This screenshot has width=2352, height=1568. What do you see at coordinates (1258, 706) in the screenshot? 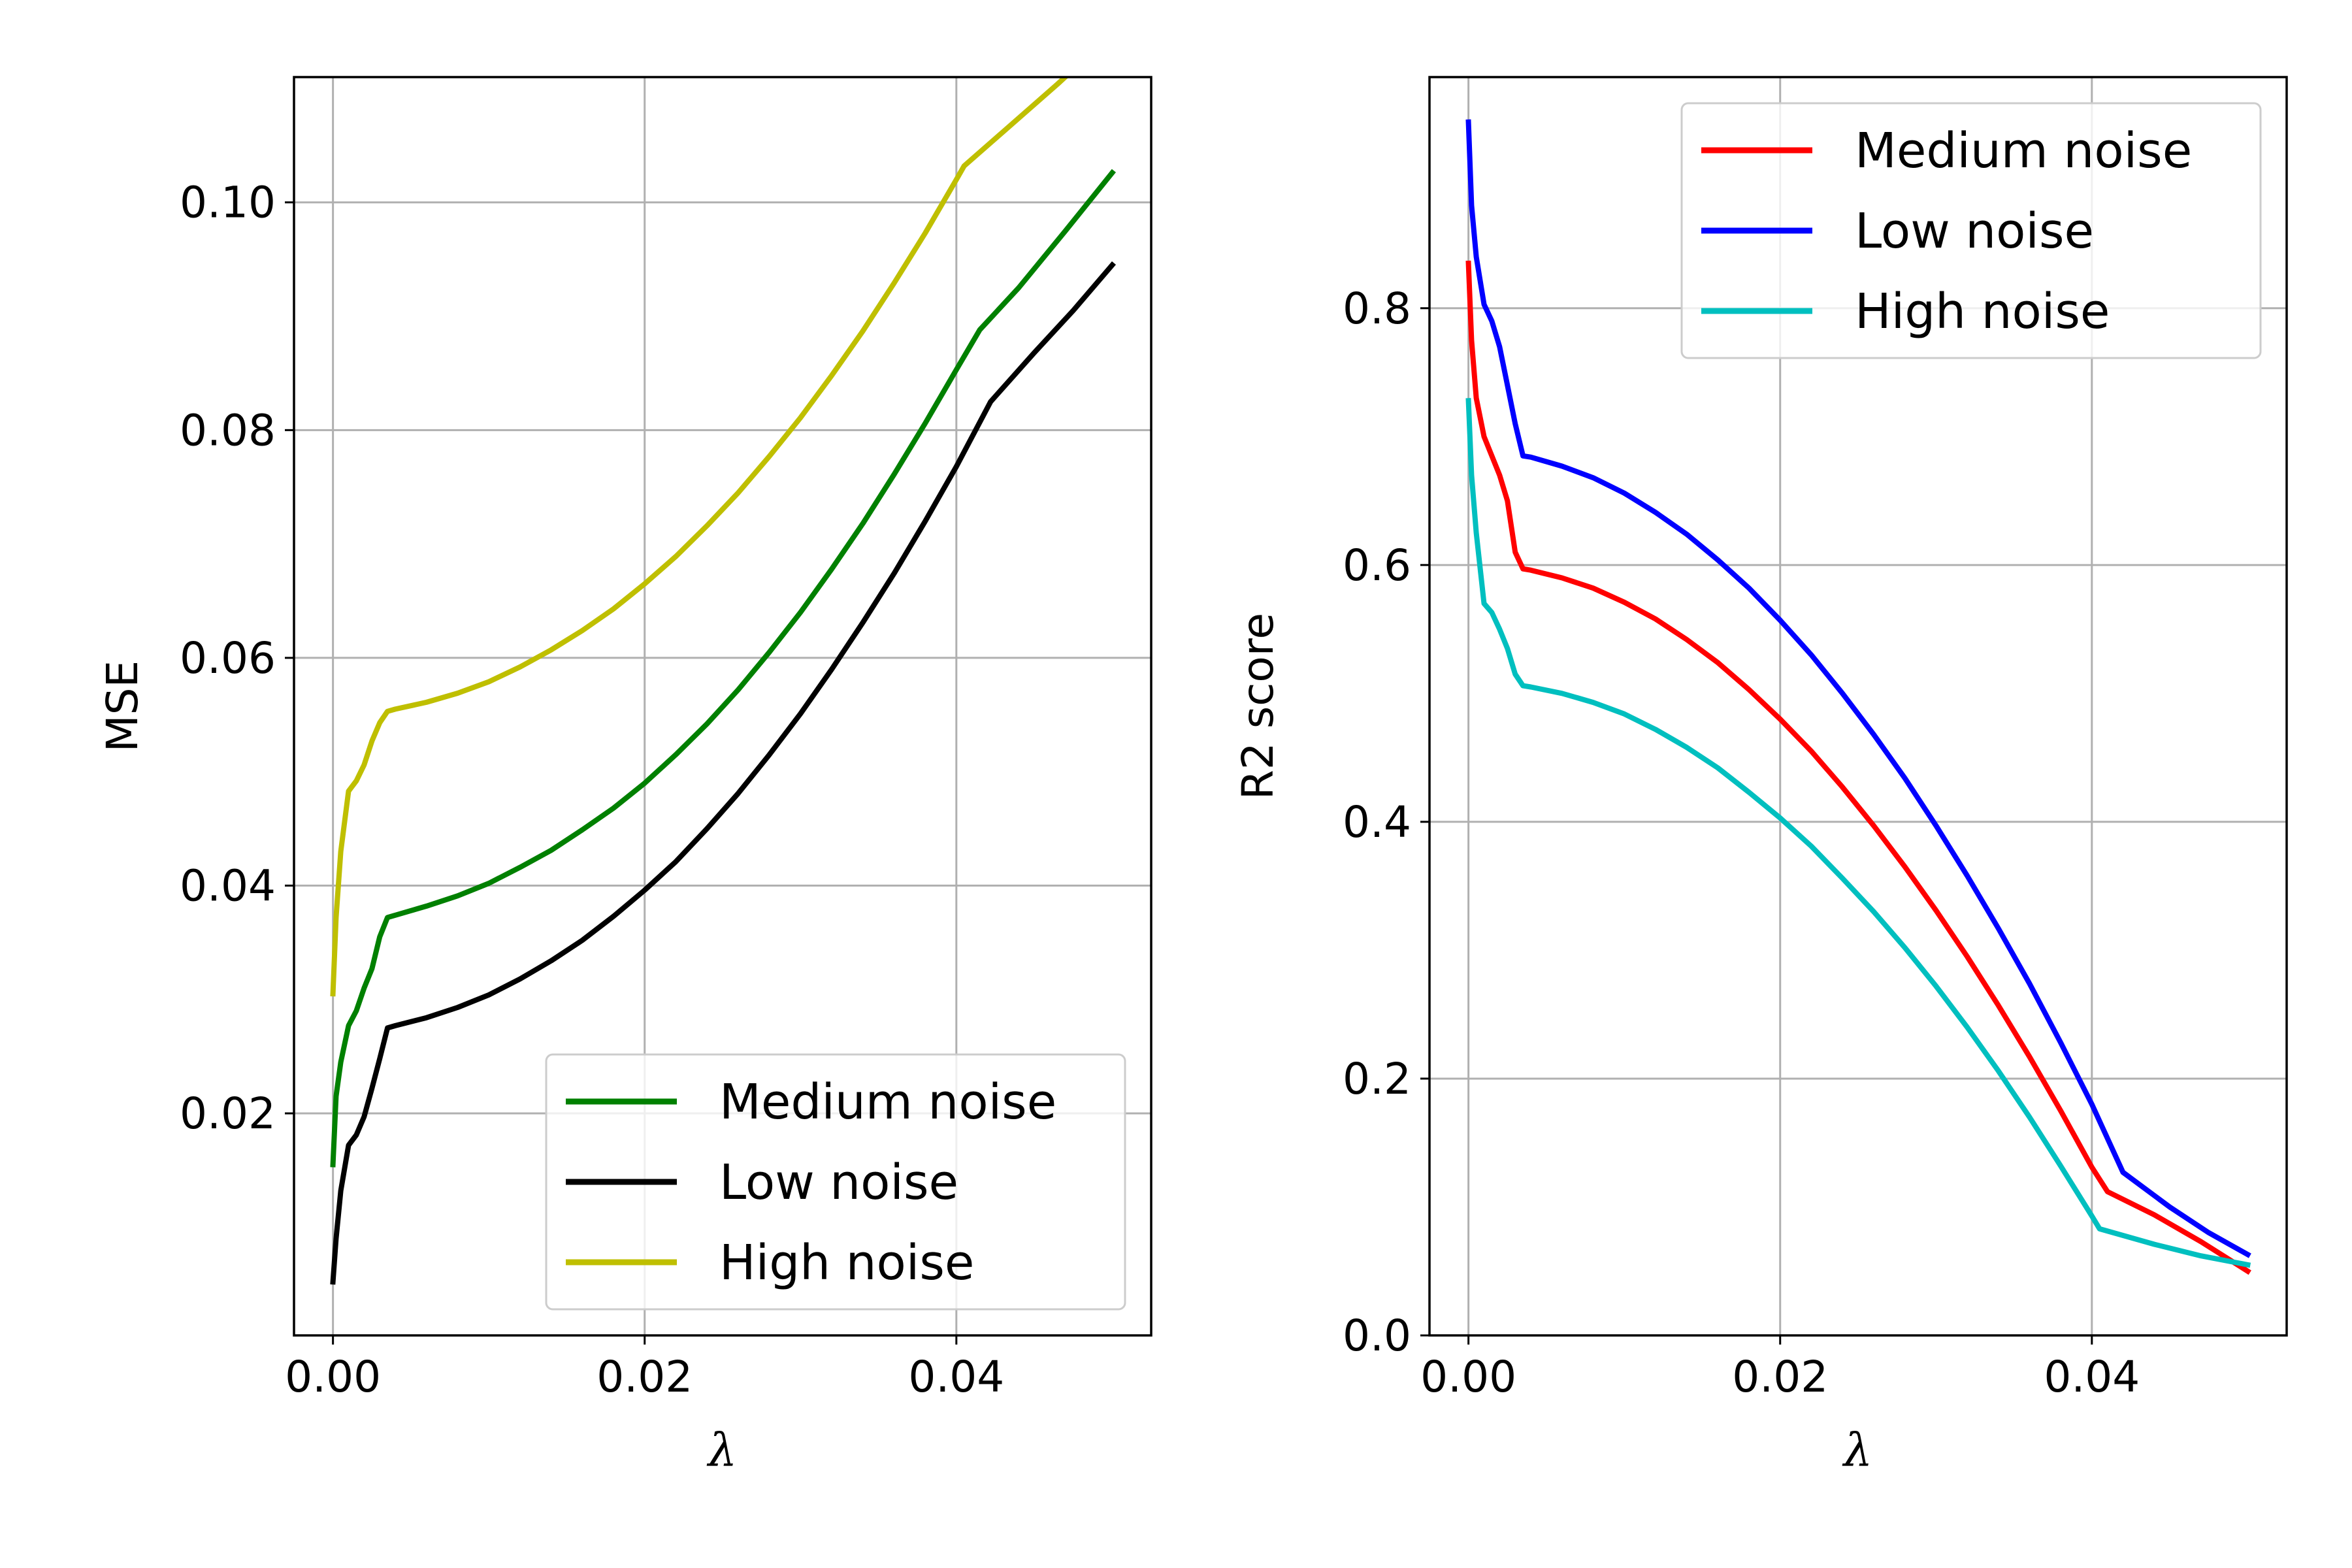
I see `y-axis-label: R2 score` at bounding box center [1258, 706].